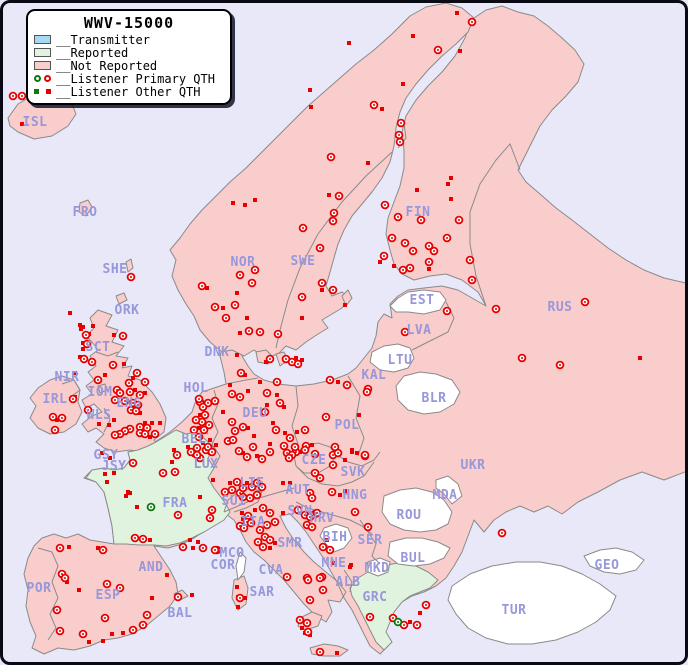 Image resolution: width=688 pixels, height=665 pixels. I want to click on country-label-EST: EST, so click(422, 300).